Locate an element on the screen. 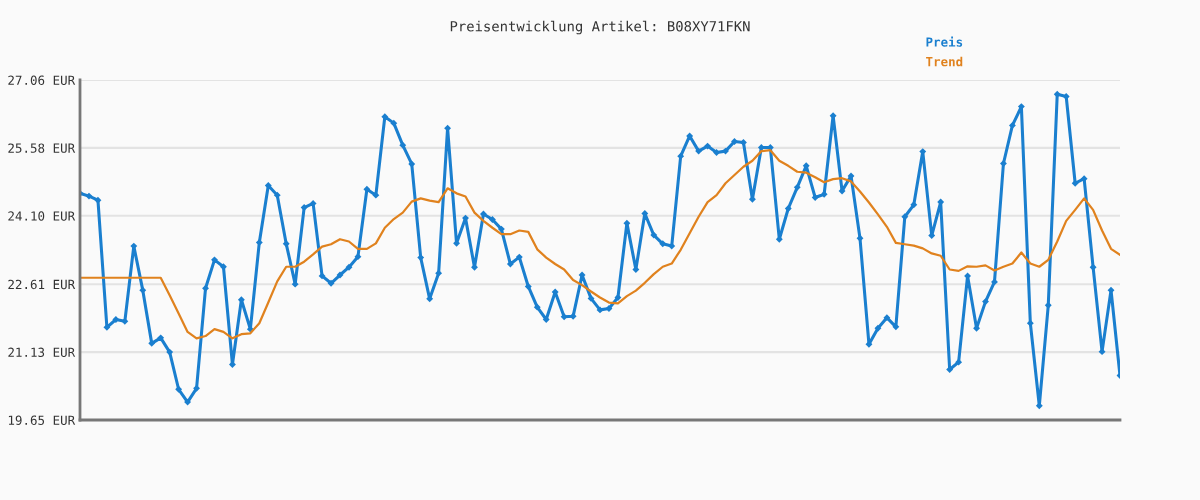 The width and height of the screenshot is (1200, 500). y-tick-label: 22.61 EUR is located at coordinates (42, 284).